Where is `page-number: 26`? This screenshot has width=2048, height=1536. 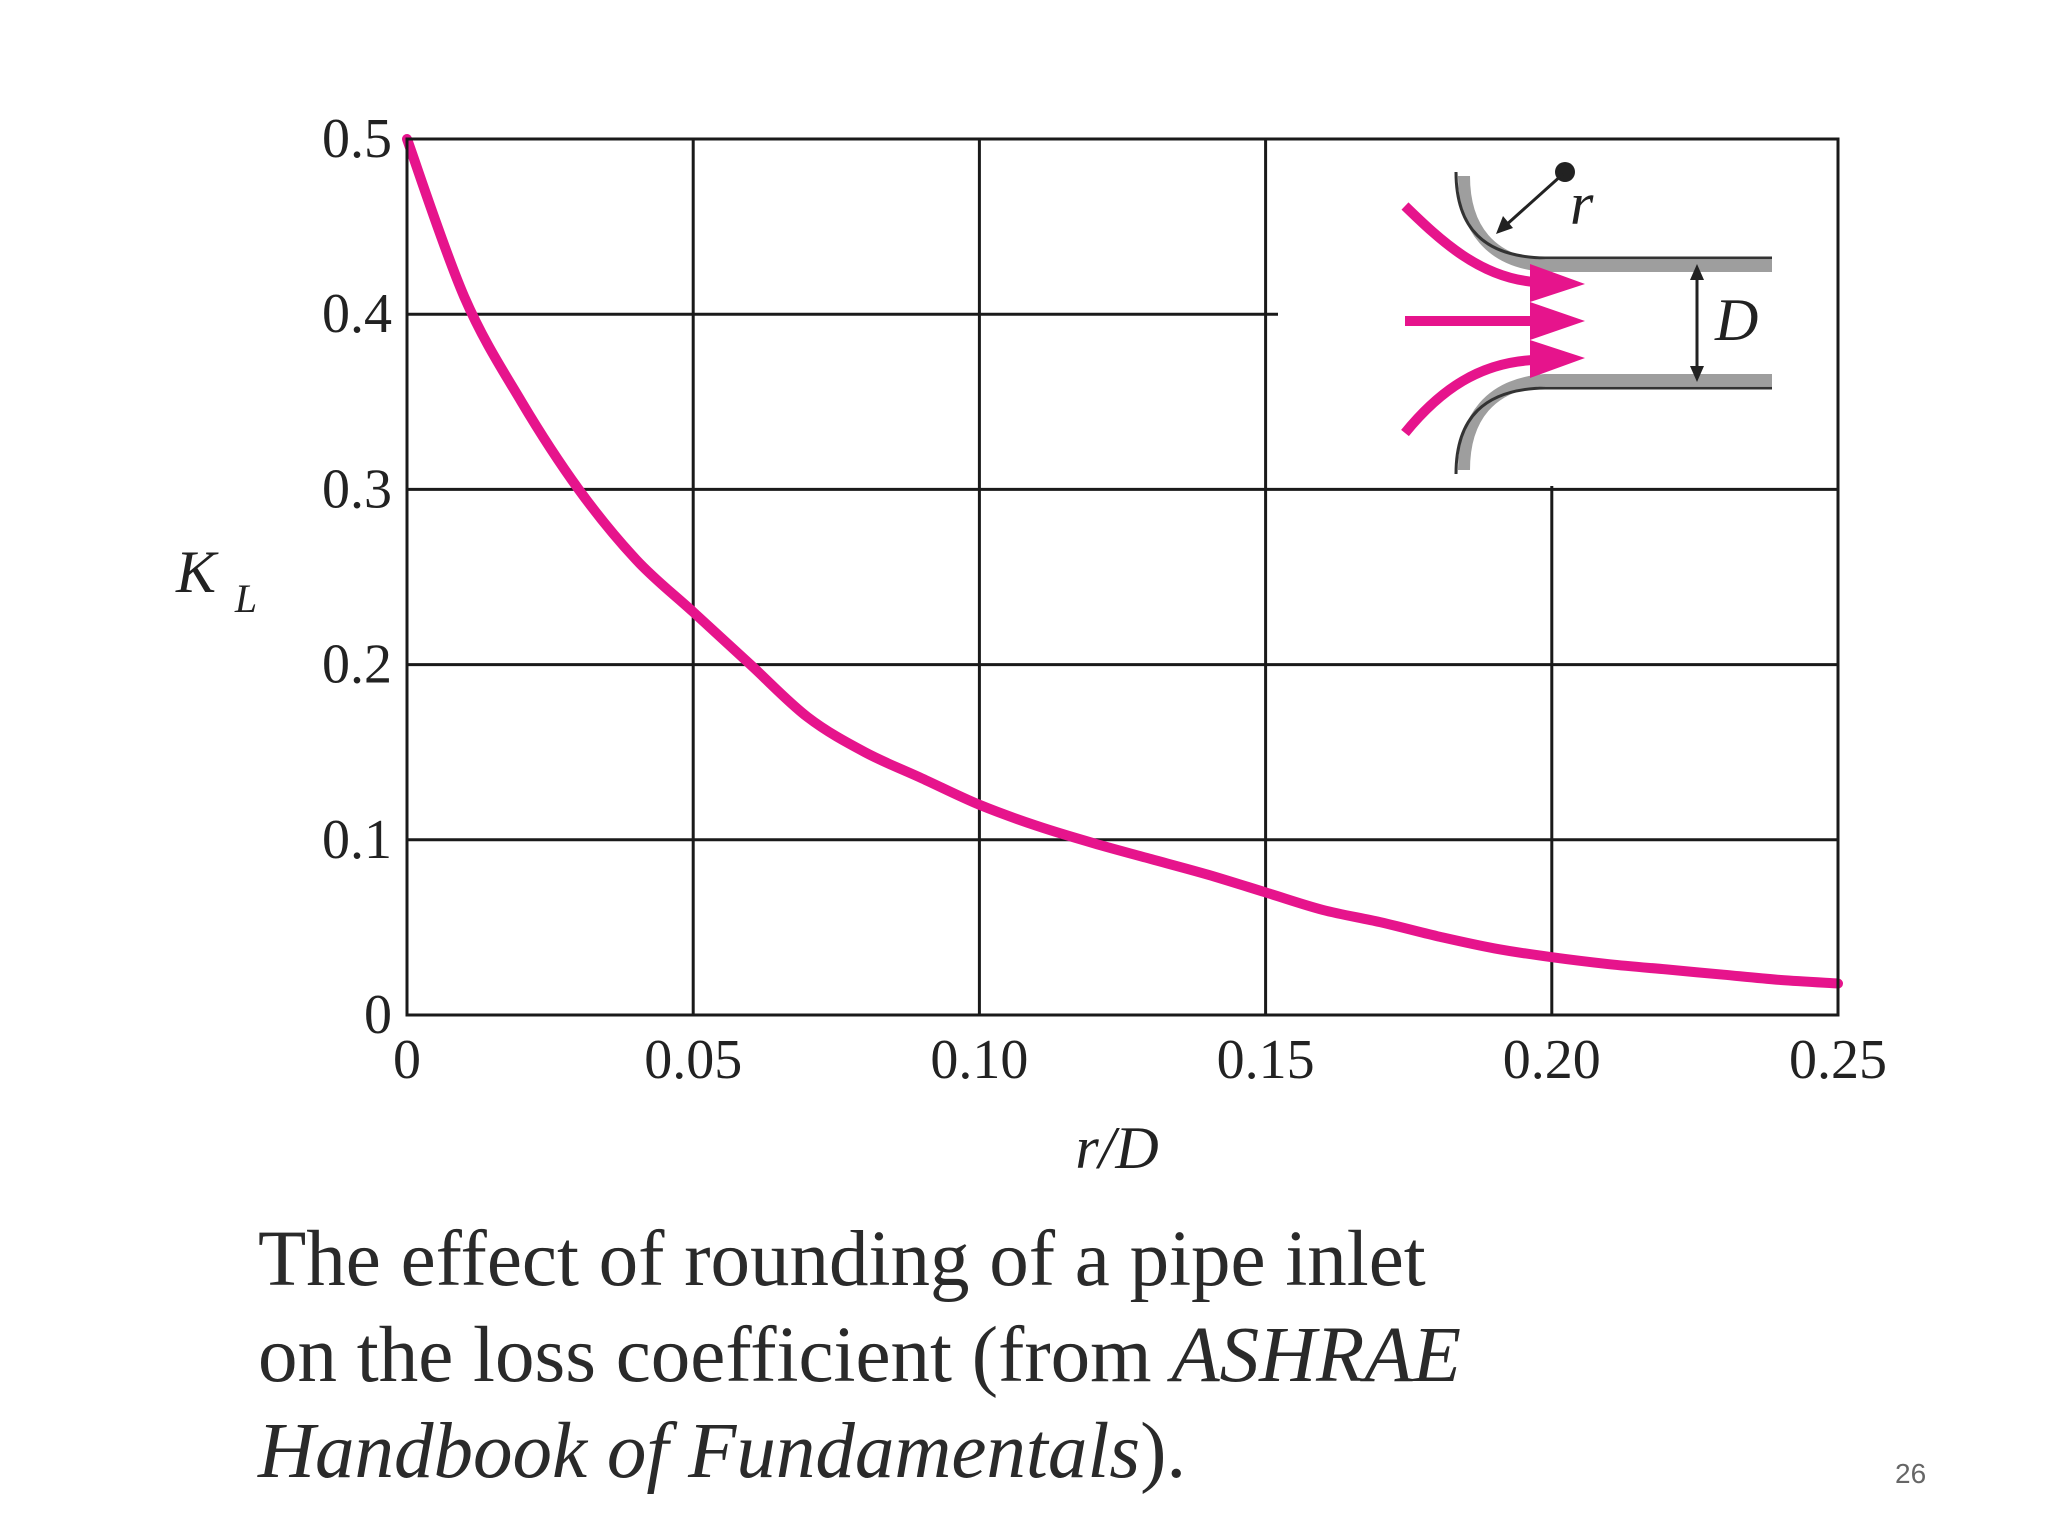 page-number: 26 is located at coordinates (1911, 1473).